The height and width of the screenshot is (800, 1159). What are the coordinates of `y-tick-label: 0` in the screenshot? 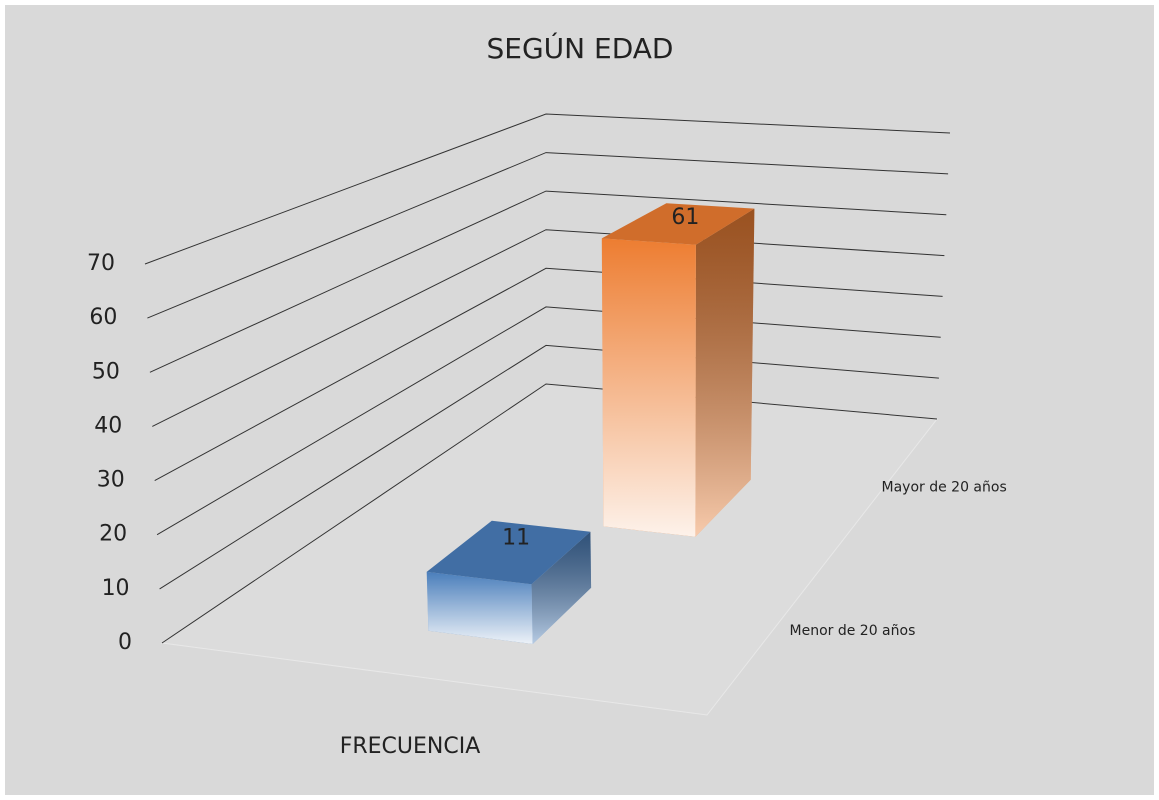 It's located at (125, 642).